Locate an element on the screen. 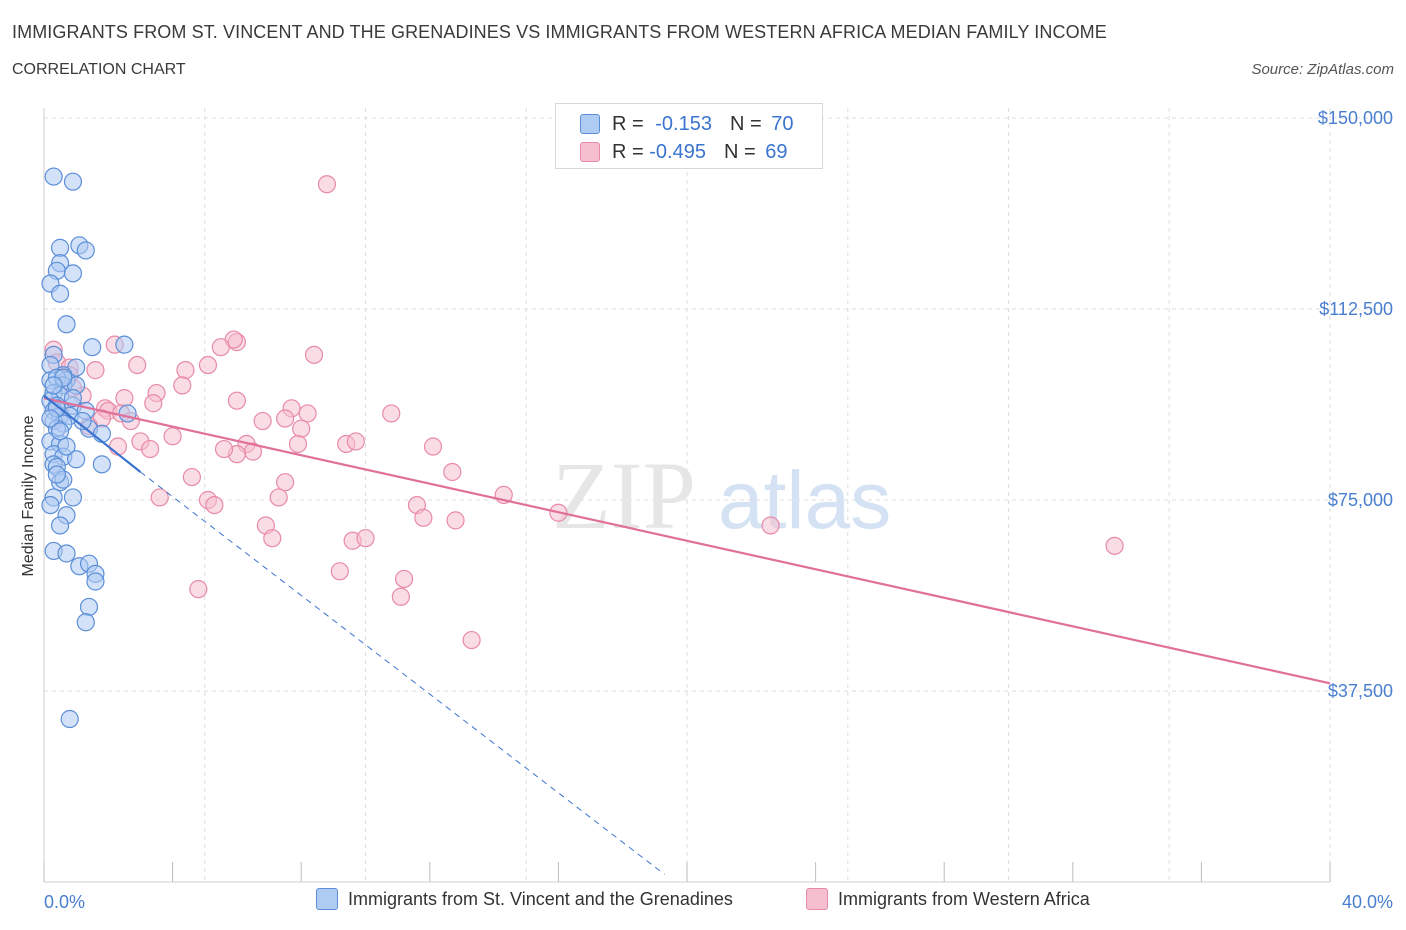  legend-r-value: -0.495 is located at coordinates (677, 151).